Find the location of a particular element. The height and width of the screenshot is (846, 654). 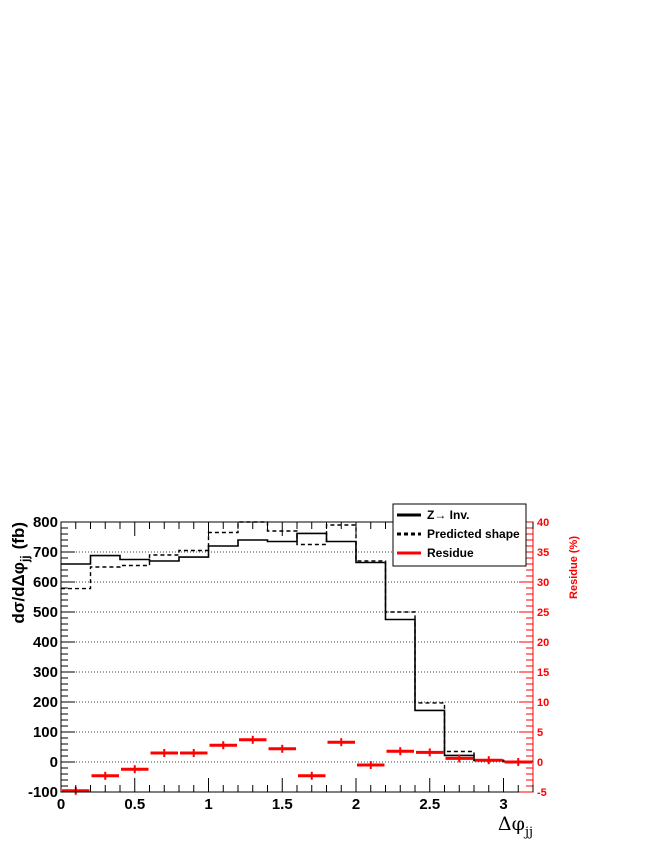

y-tick-label: 200 is located at coordinates (45, 702).